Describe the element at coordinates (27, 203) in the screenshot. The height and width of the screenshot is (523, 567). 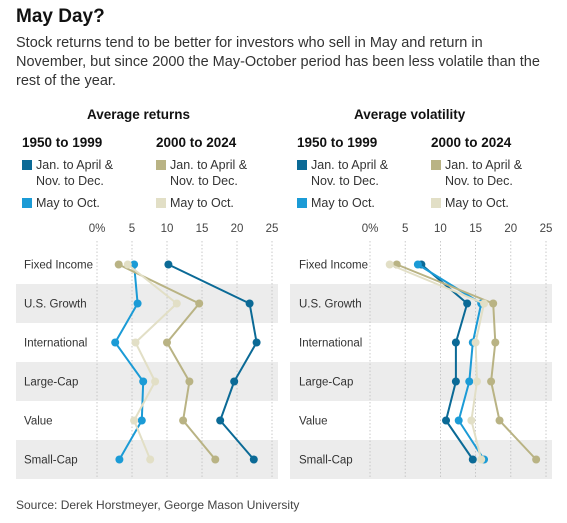
I see `legend-swatch-g1-b` at that location.